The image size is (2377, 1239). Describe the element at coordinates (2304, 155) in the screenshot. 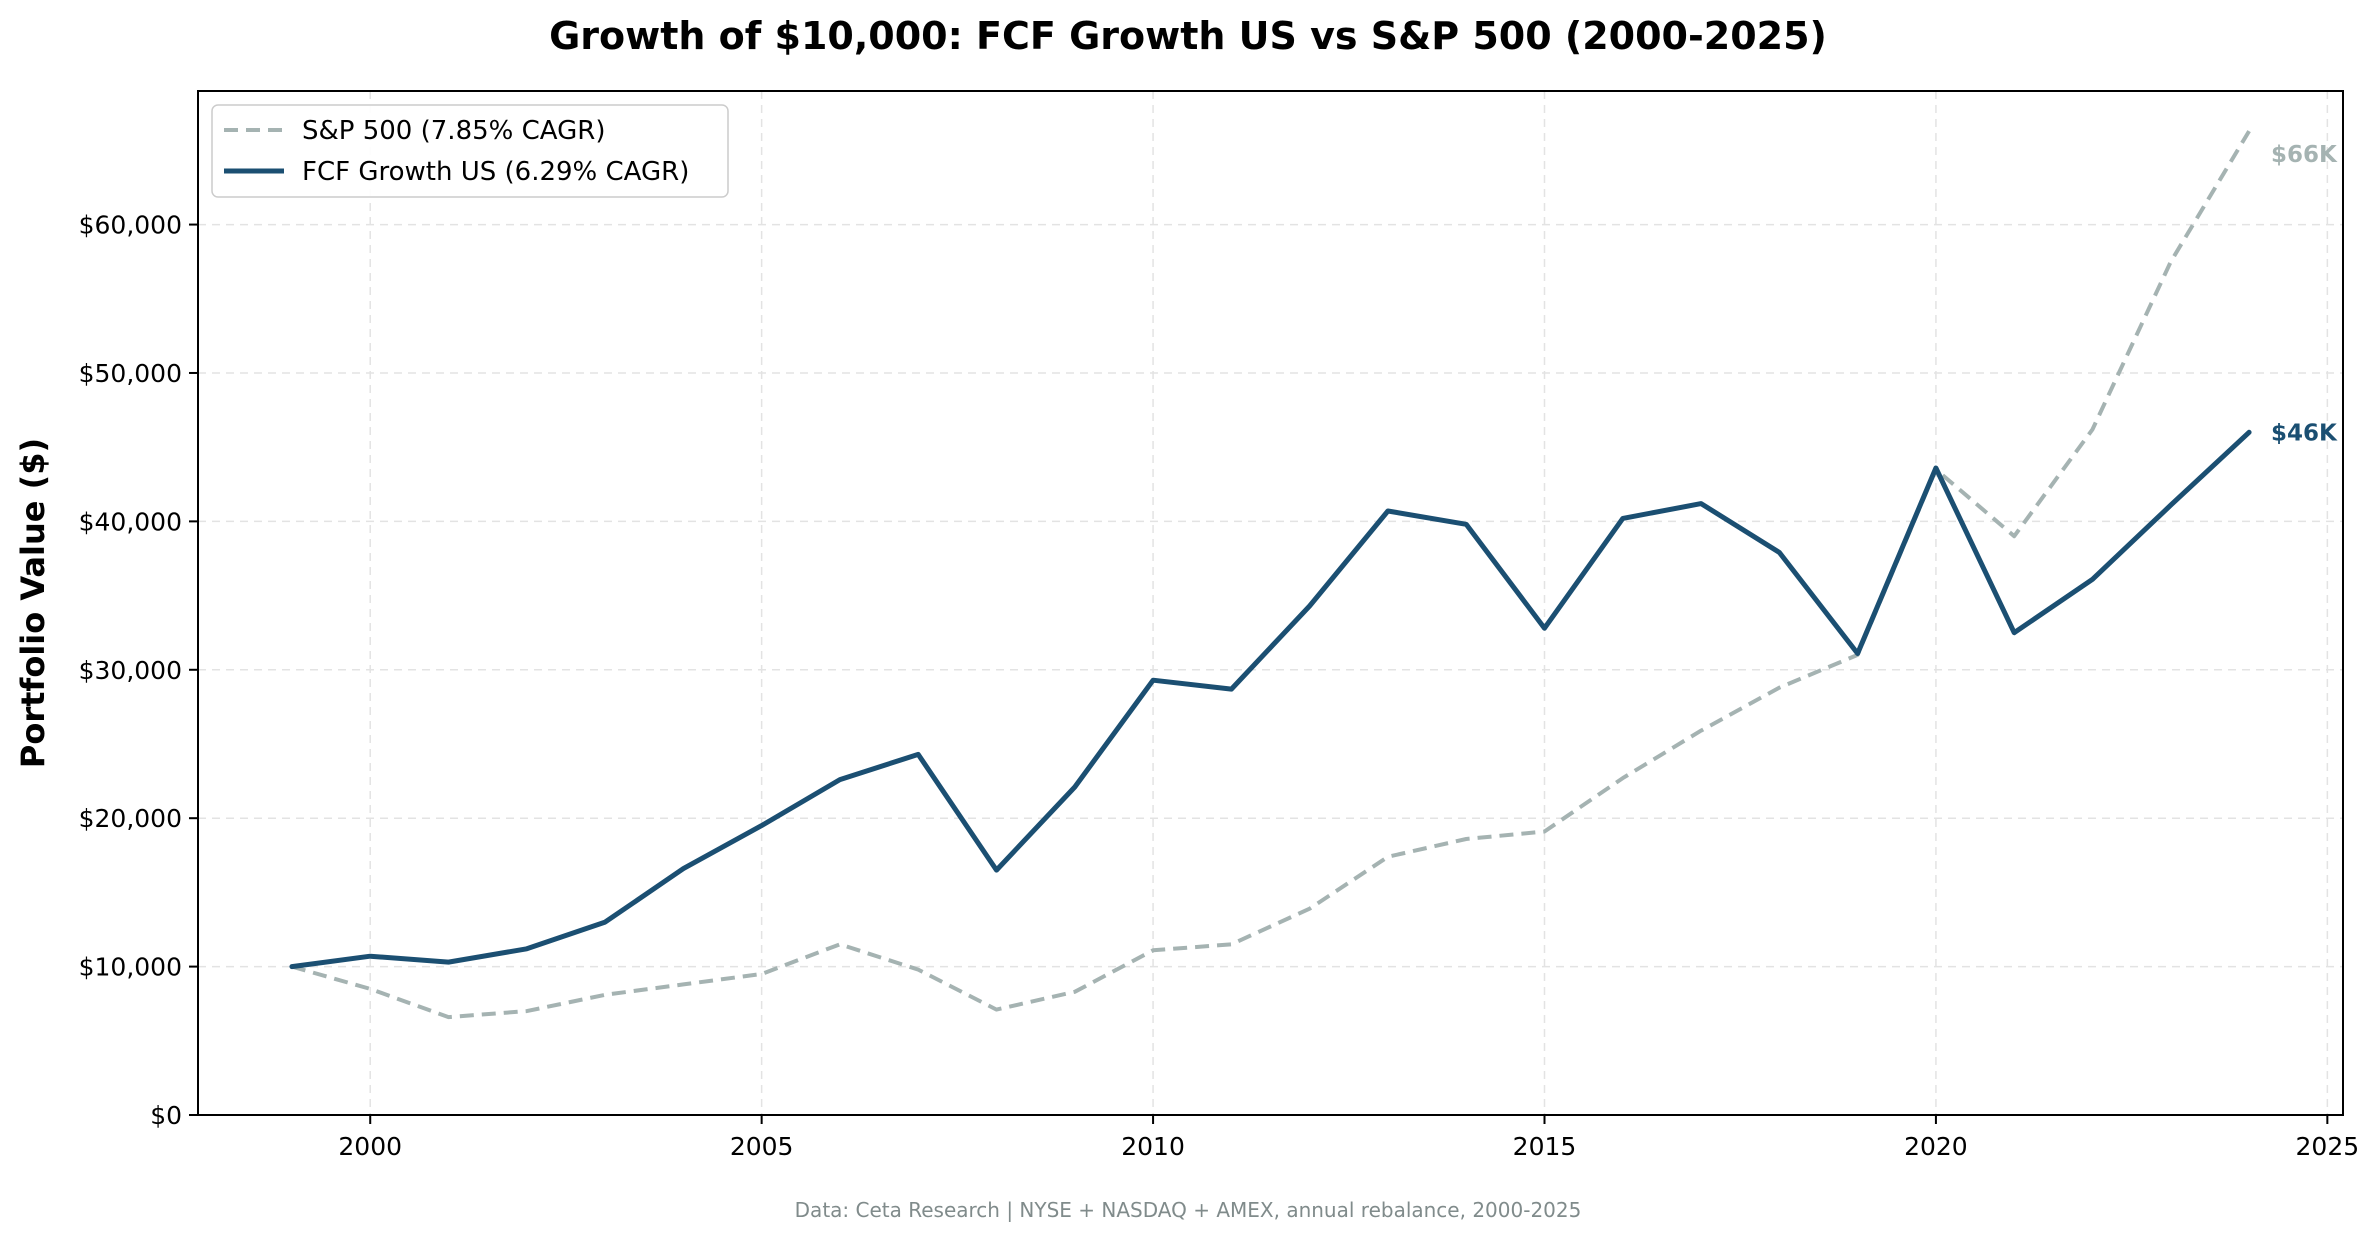

I see `end-label-sp500: $66K` at that location.